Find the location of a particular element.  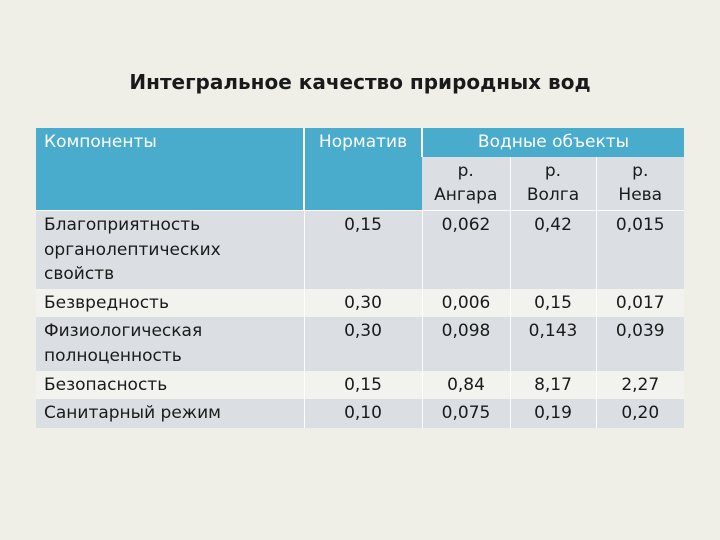

header-norm: Норматив is located at coordinates (362, 169).